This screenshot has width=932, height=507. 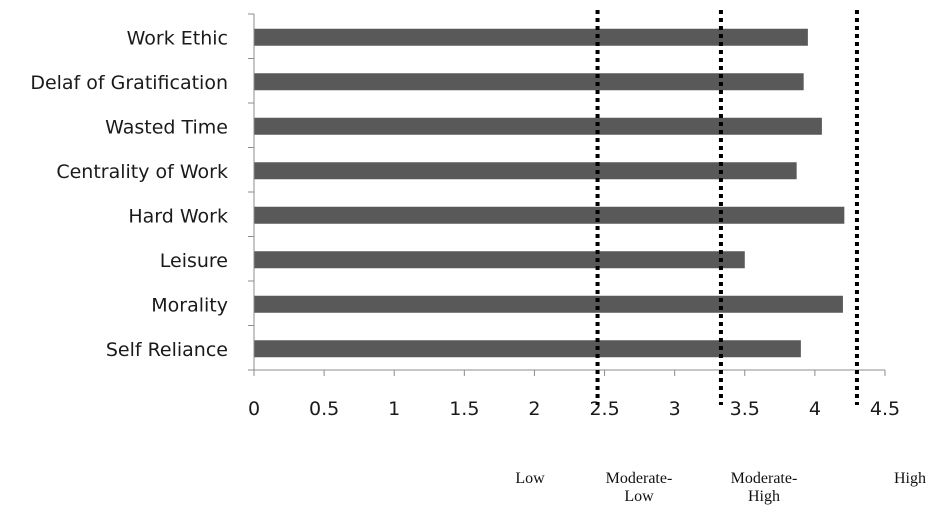 I want to click on bar-centrality-of-work, so click(x=525, y=171).